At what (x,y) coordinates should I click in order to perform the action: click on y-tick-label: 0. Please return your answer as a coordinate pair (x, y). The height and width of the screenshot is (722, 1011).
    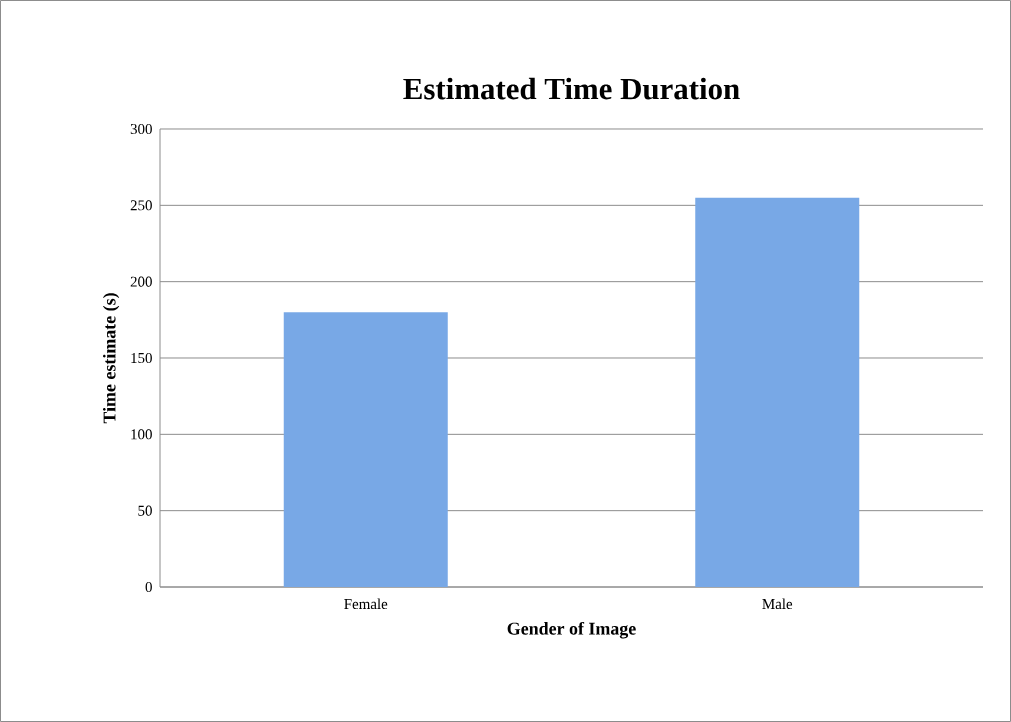
    Looking at the image, I should click on (148, 587).